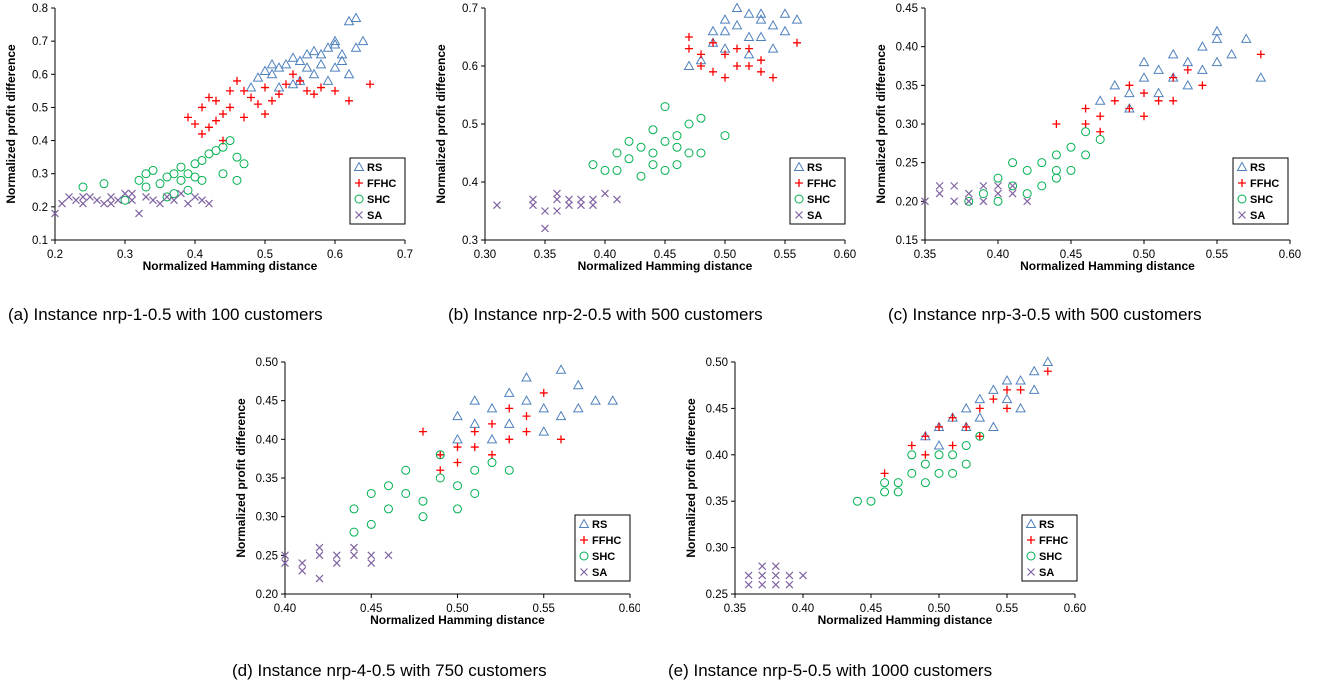  Describe the element at coordinates (665, 266) in the screenshot. I see `x-axis-label: Normalized Hamming distance` at that location.